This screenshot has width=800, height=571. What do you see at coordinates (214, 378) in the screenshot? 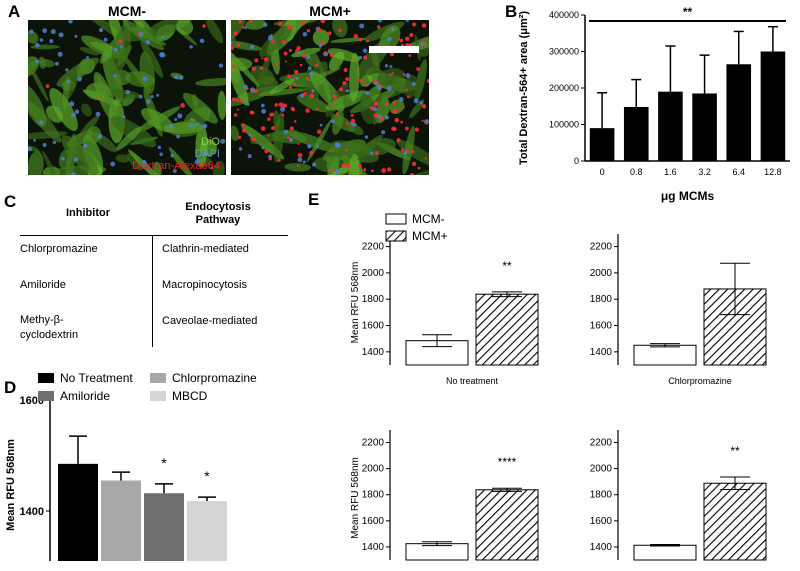
I see `legend-label: Chlorpromazine` at bounding box center [214, 378].